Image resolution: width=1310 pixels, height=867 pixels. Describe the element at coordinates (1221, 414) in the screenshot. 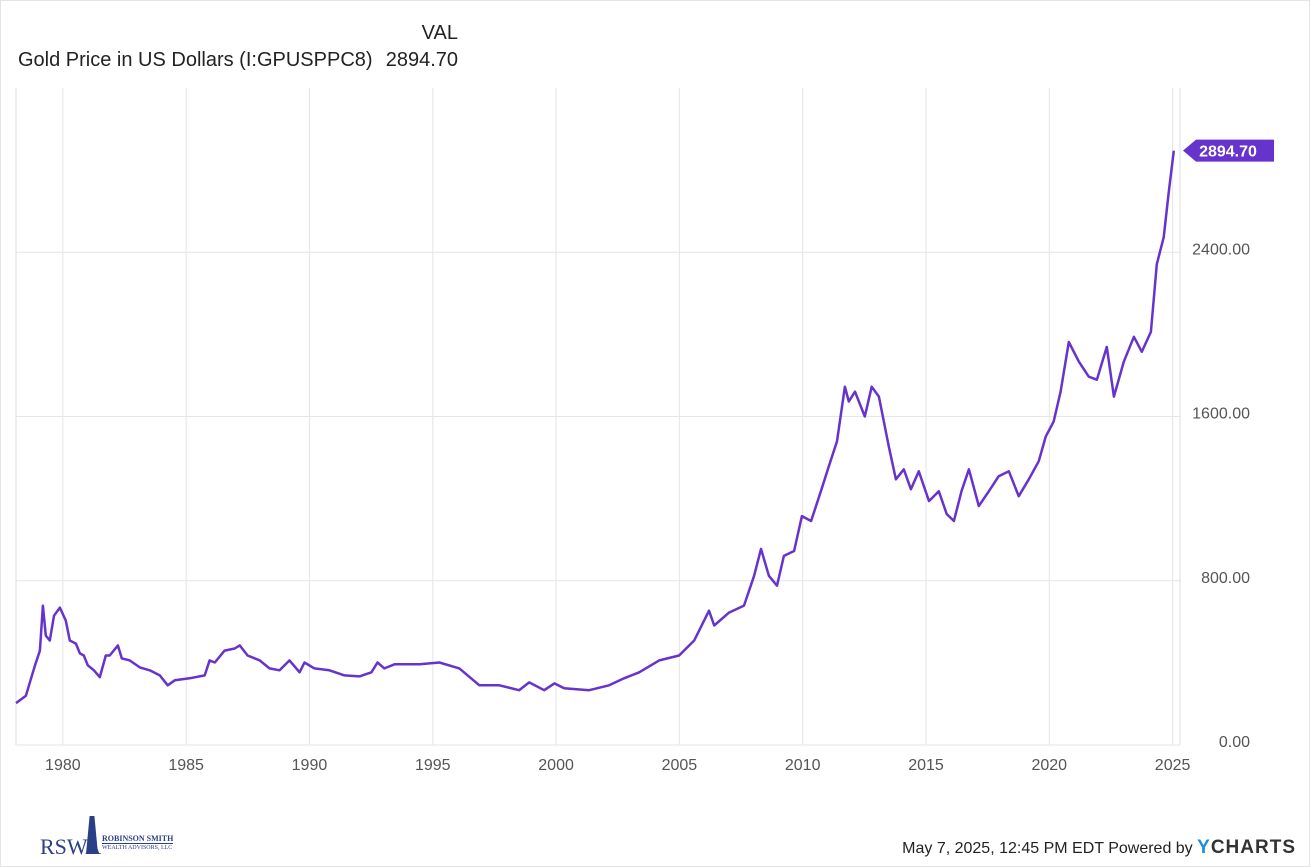

I see `y-tick-label: 1600.00` at that location.